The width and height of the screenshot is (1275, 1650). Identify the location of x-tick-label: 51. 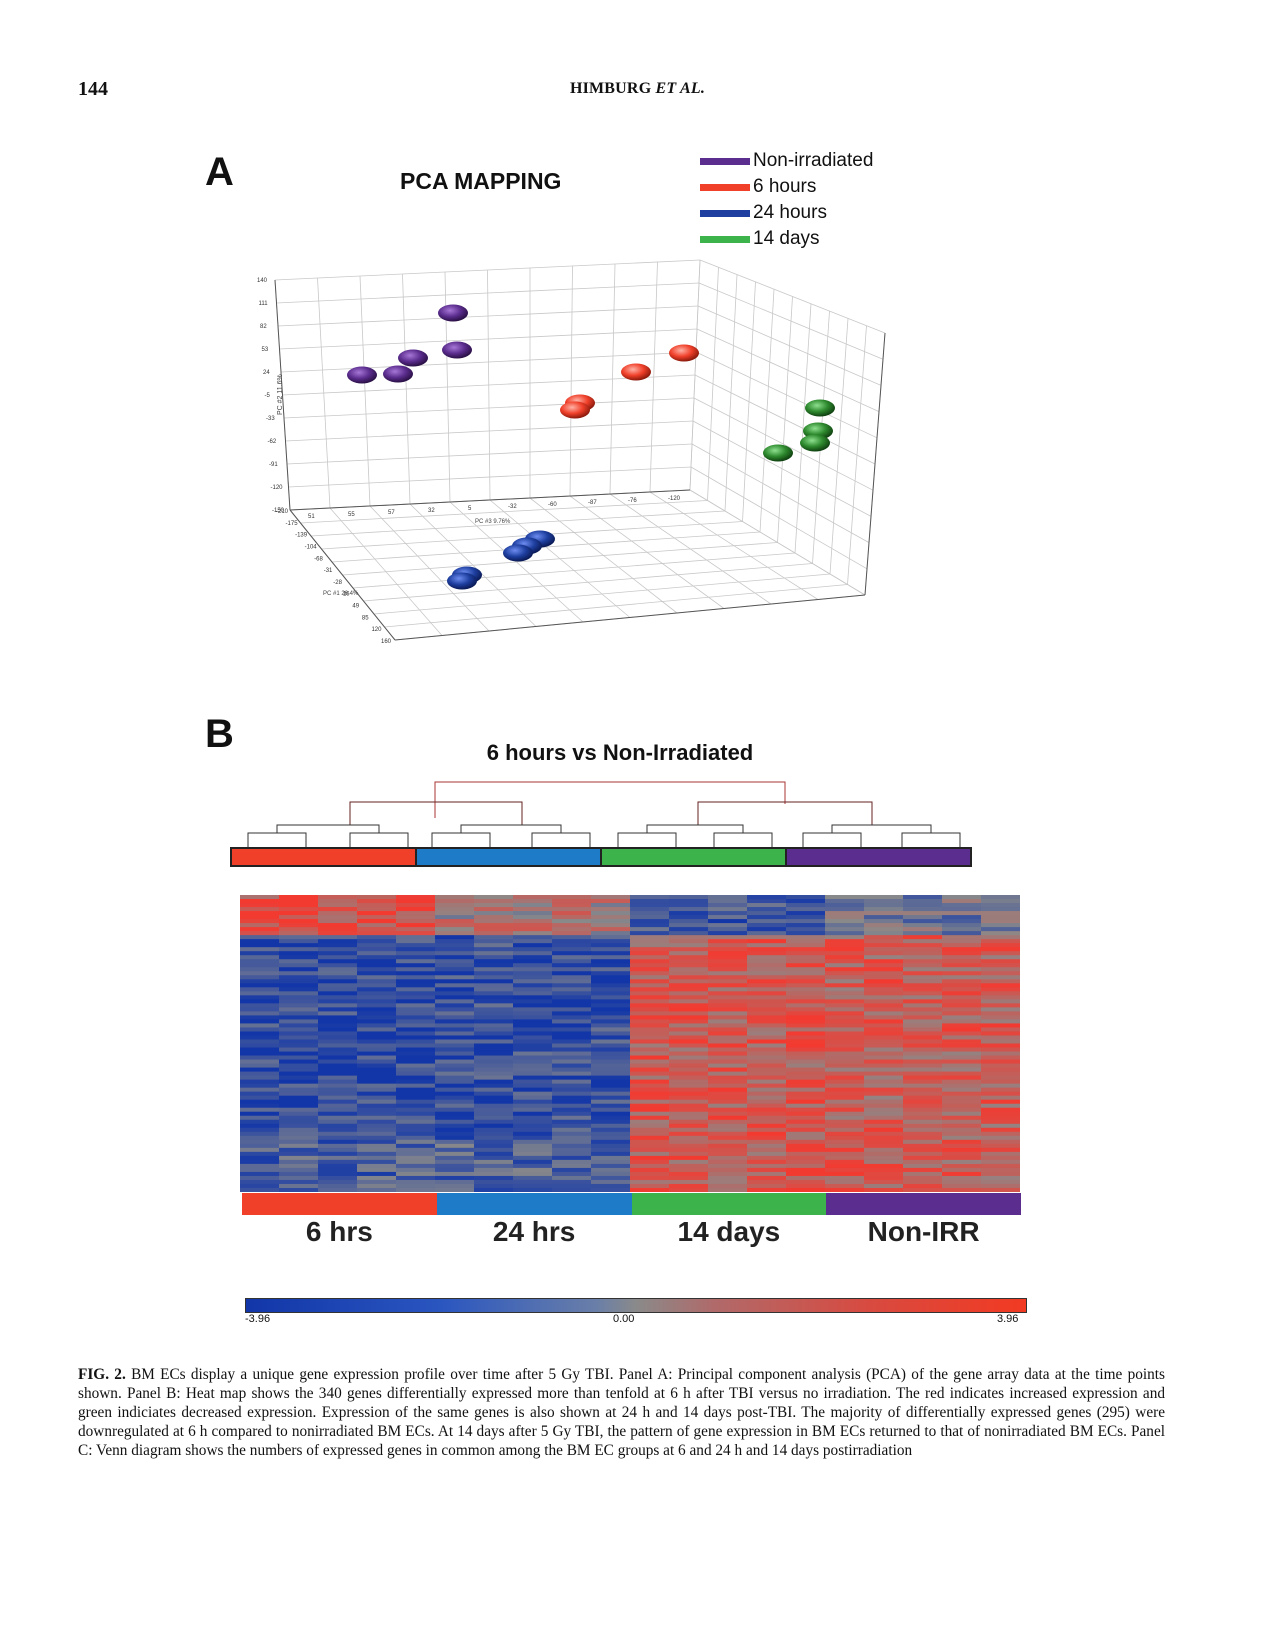
(311, 517).